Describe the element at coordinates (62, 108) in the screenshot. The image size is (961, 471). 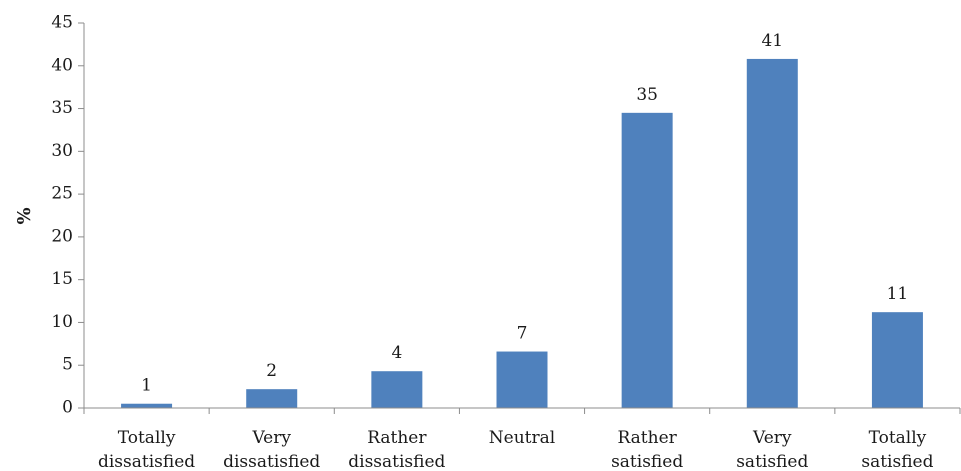
I see `y-tick-label: 35` at that location.